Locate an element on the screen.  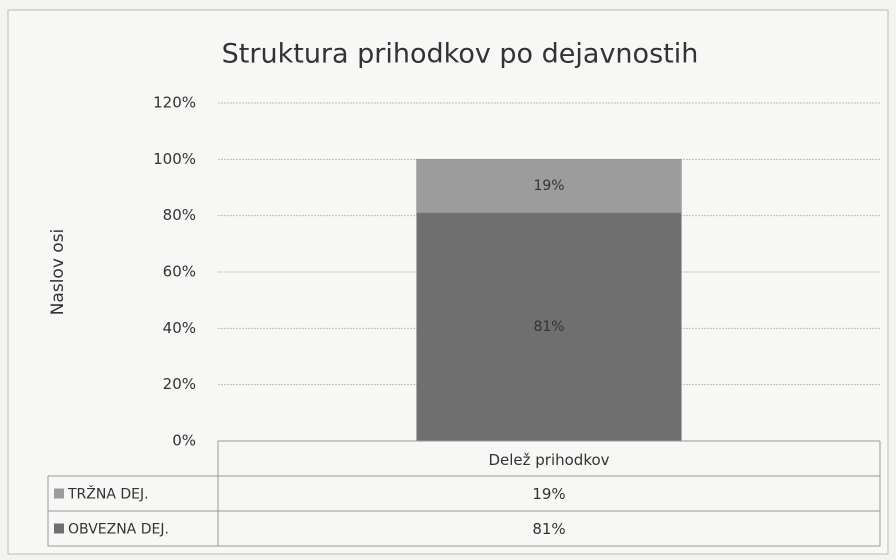
table-value: 19% is located at coordinates (548, 494).